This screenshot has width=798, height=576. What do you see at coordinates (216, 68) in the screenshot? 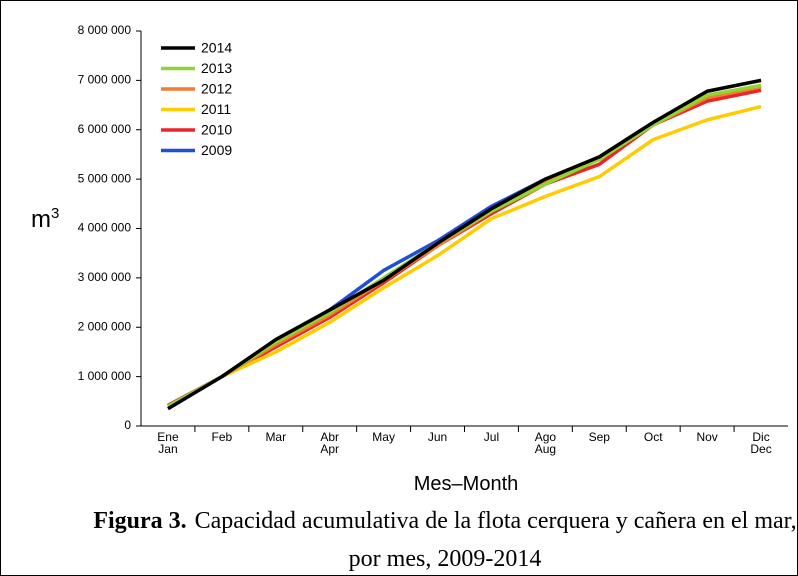
I see `legend-label: 2013` at bounding box center [216, 68].